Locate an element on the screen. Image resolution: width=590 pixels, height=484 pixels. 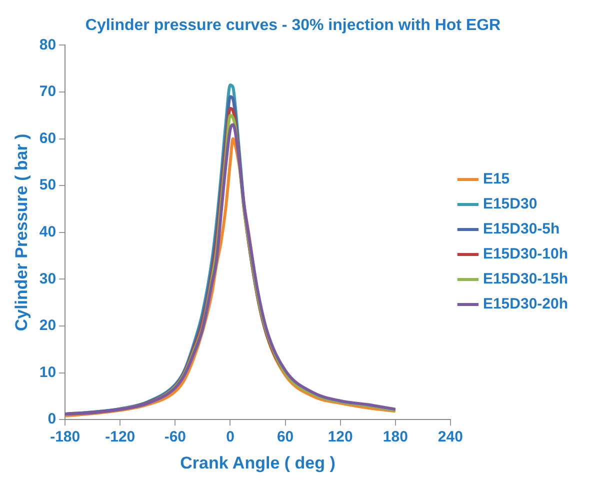
y-tick-label: 80 is located at coordinates (47, 45).